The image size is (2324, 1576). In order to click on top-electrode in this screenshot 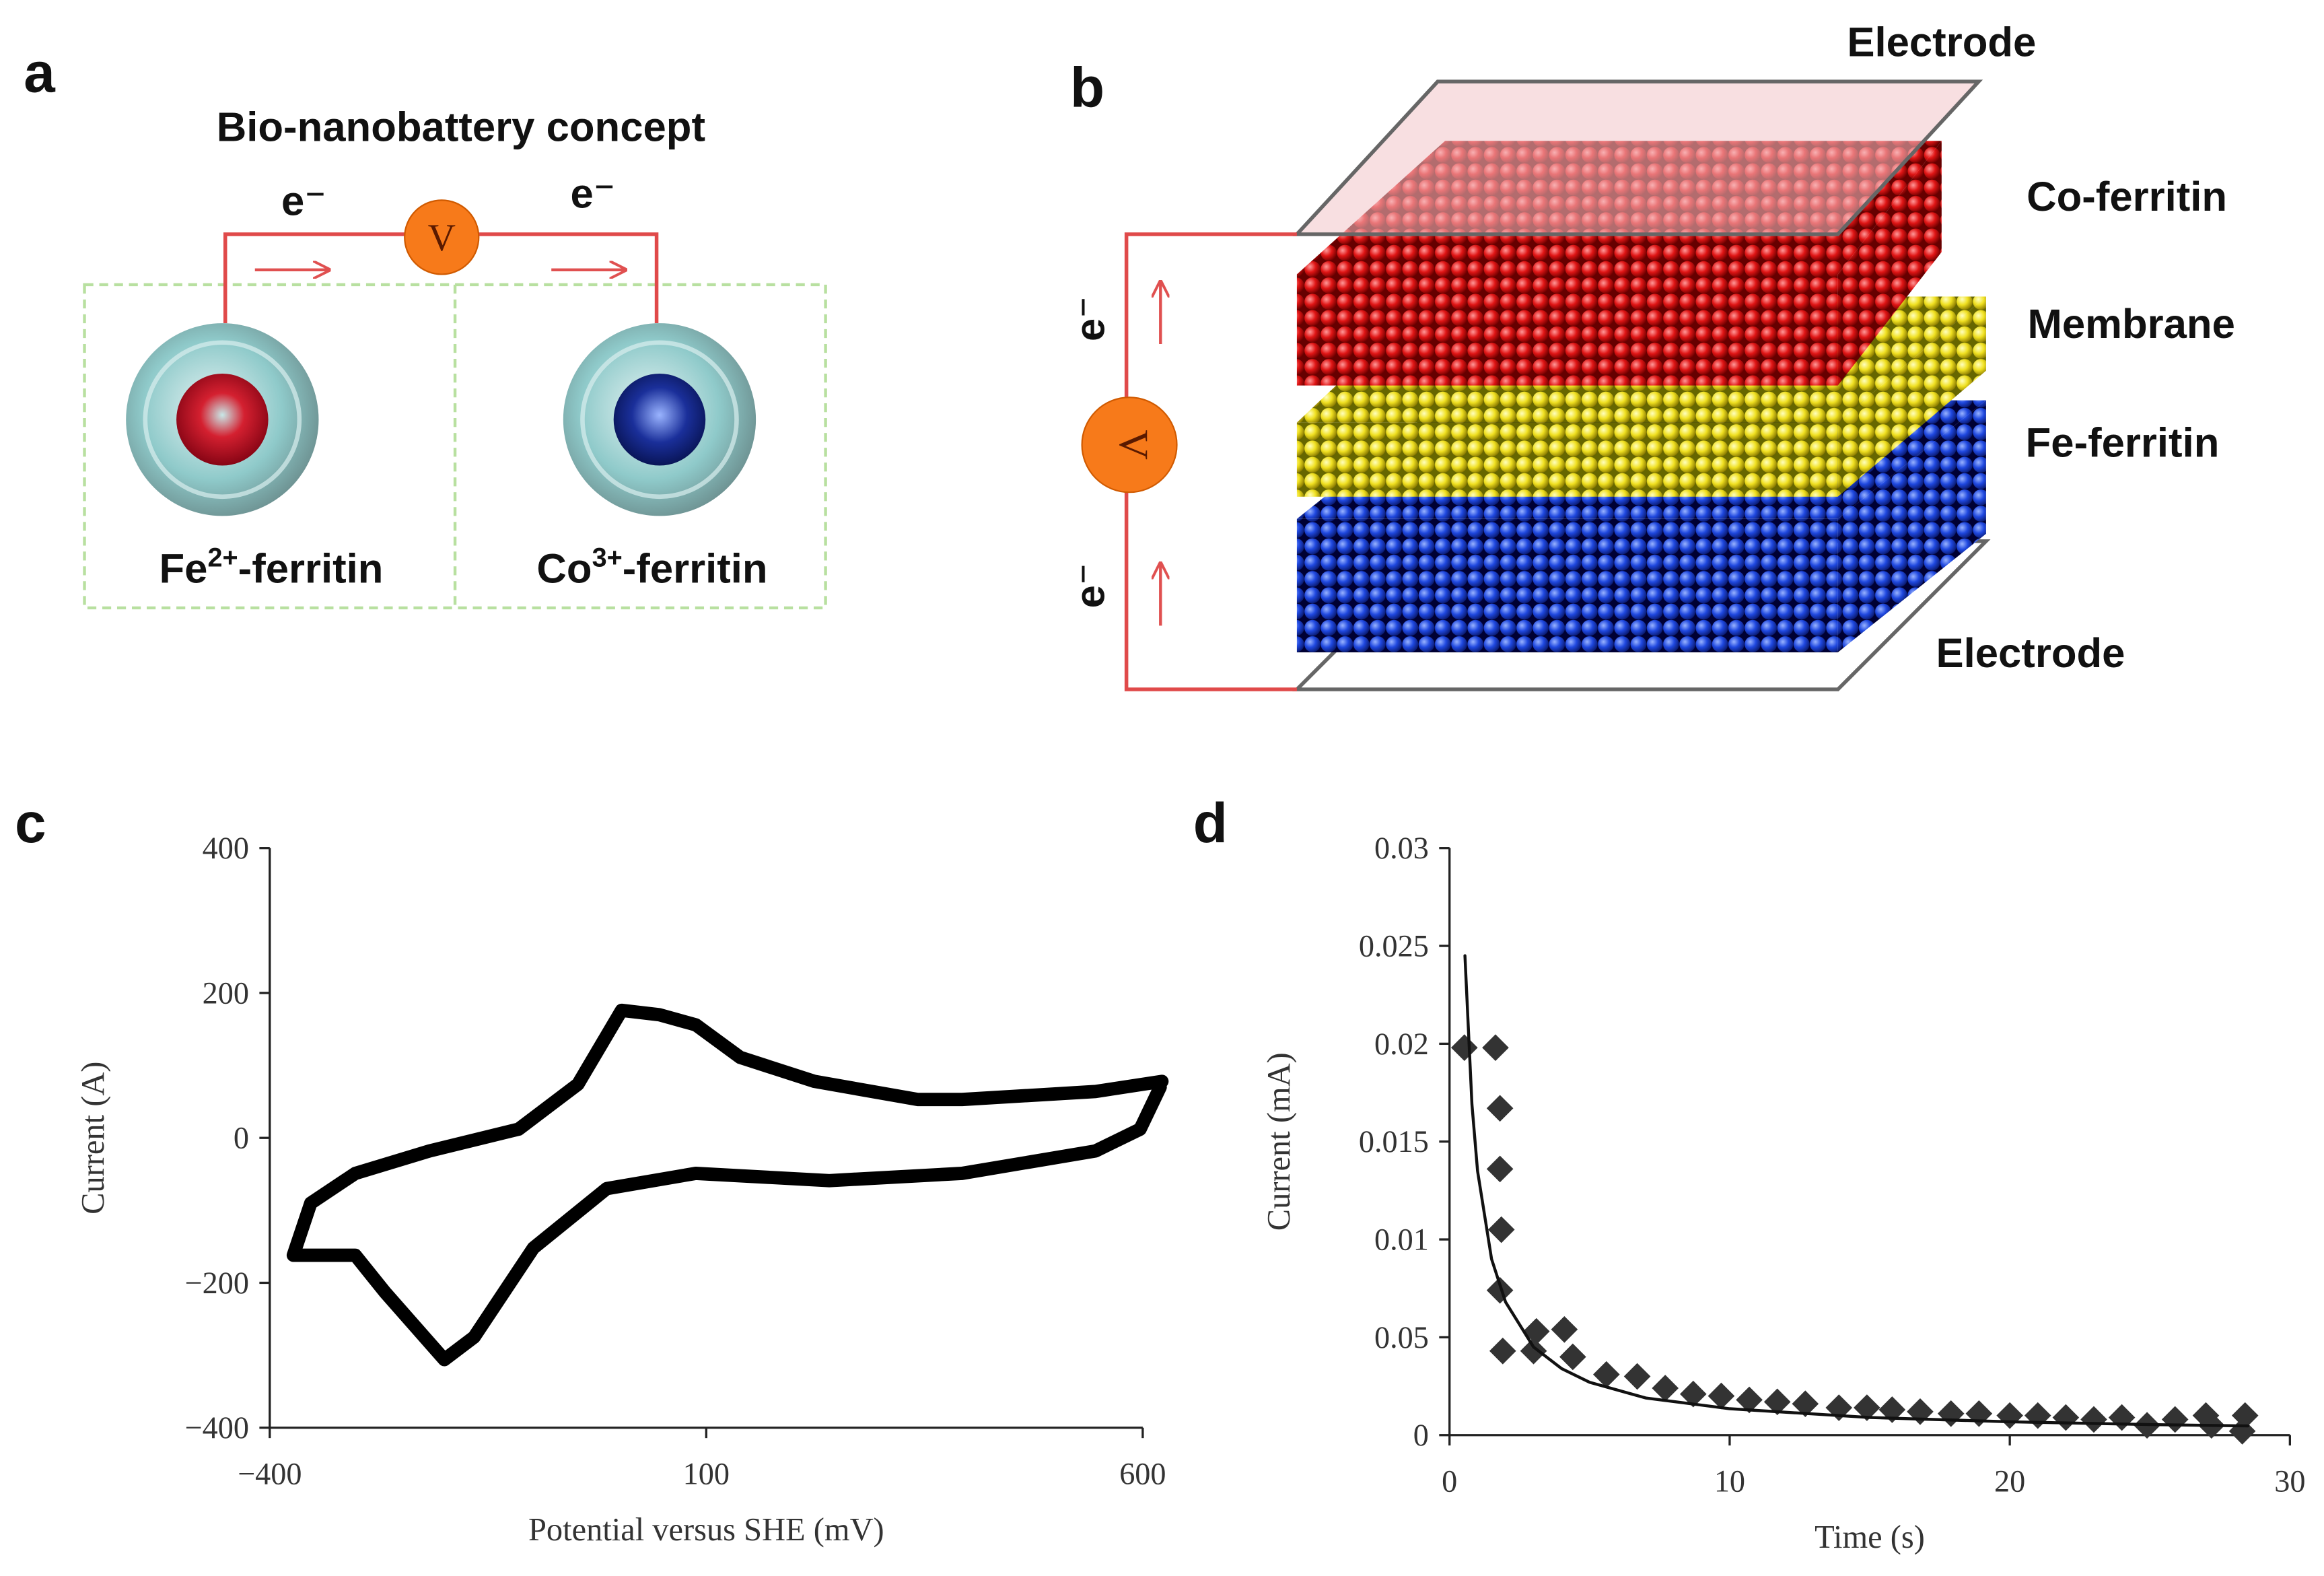, I will do `click(1637, 158)`.